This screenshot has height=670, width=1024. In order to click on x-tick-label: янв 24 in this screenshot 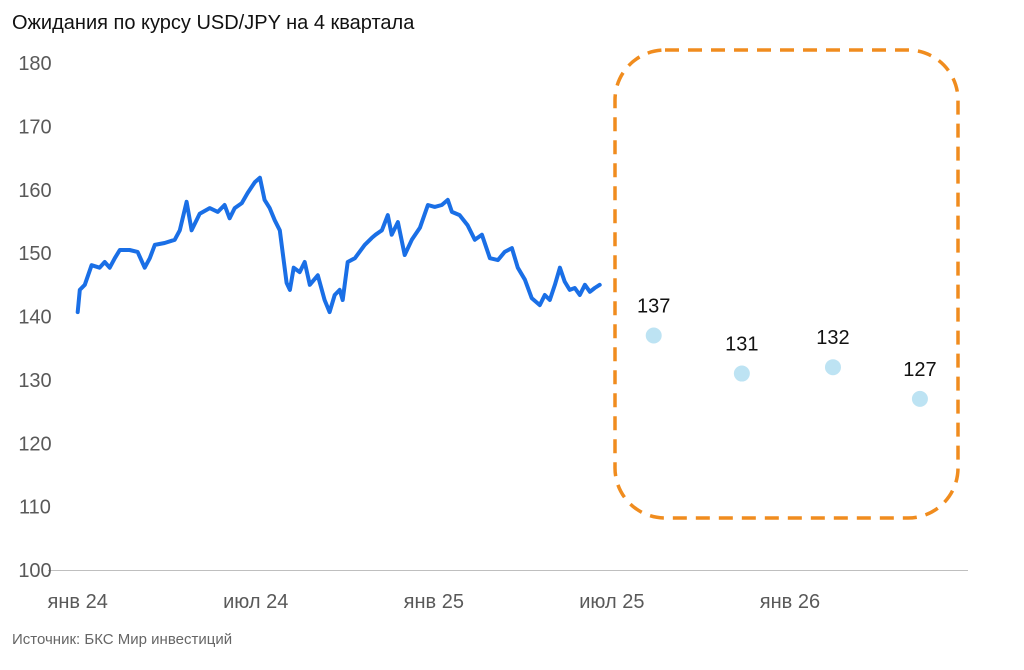, I will do `click(78, 602)`.